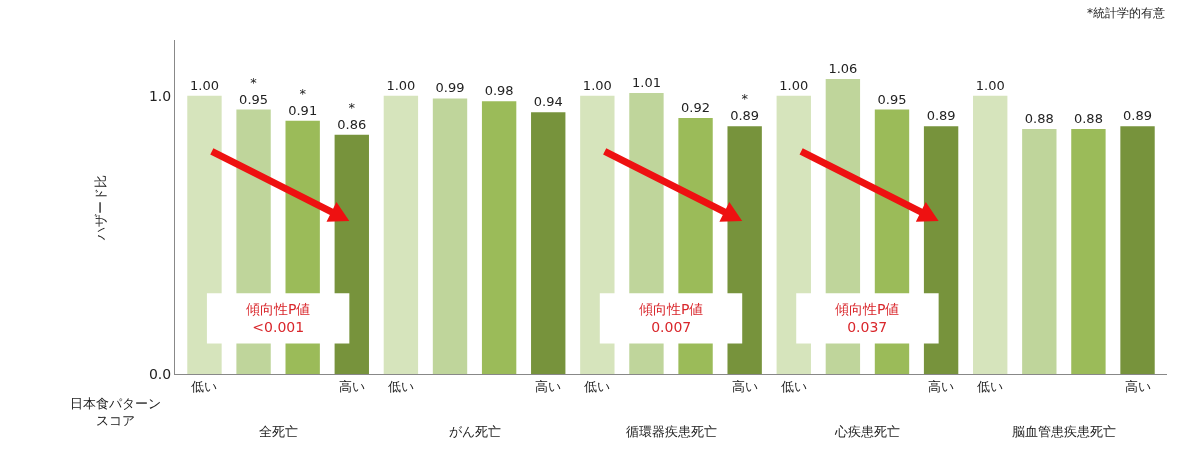 This screenshot has width=1182, height=459. I want to click on data-label: 1.06, so click(843, 68).